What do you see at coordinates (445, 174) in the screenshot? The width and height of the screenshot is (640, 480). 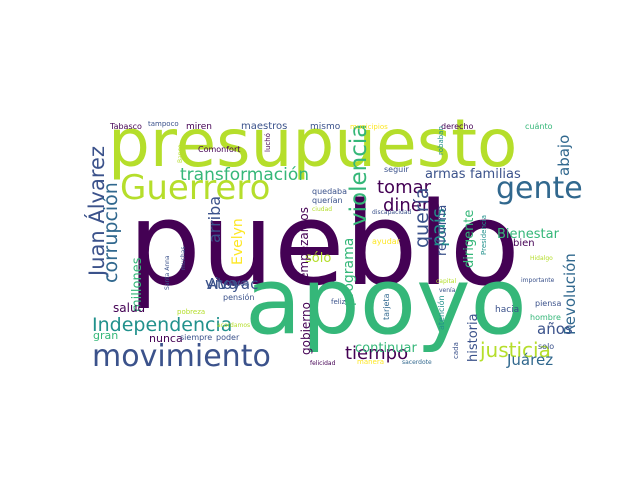 I see `cloud-word-armas: armas` at bounding box center [445, 174].